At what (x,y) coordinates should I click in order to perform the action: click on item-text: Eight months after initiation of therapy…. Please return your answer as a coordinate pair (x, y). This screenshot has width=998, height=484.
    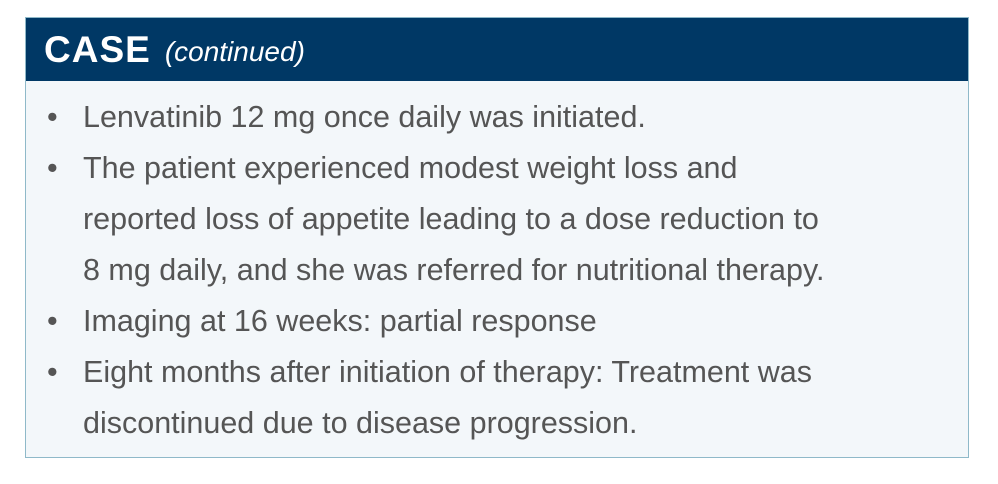
    Looking at the image, I should click on (447, 372).